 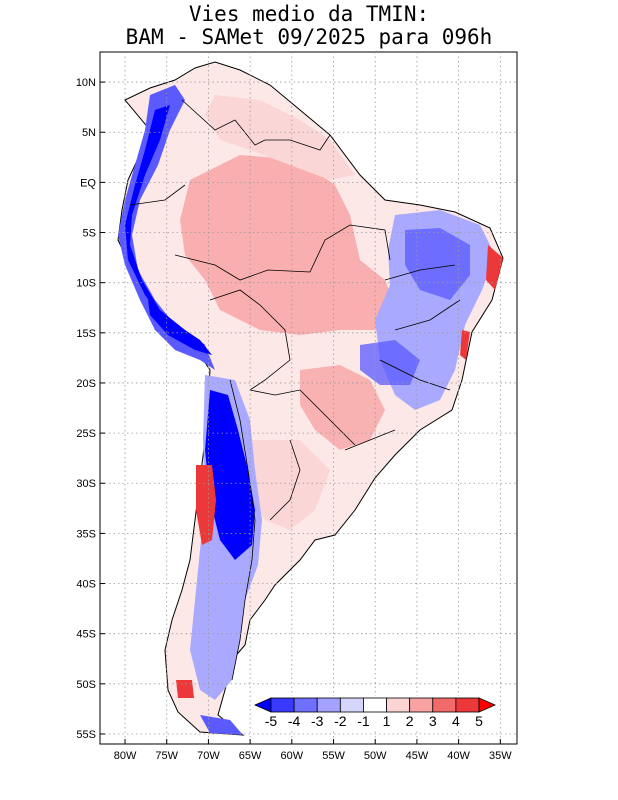 What do you see at coordinates (125, 756) in the screenshot?
I see `lon-tick-label: 80W` at bounding box center [125, 756].